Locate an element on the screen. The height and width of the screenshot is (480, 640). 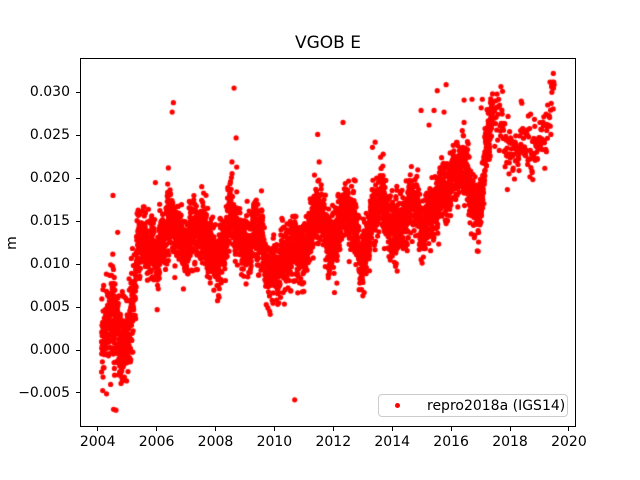
y-tick-label: 0.030 is located at coordinates (49, 92).